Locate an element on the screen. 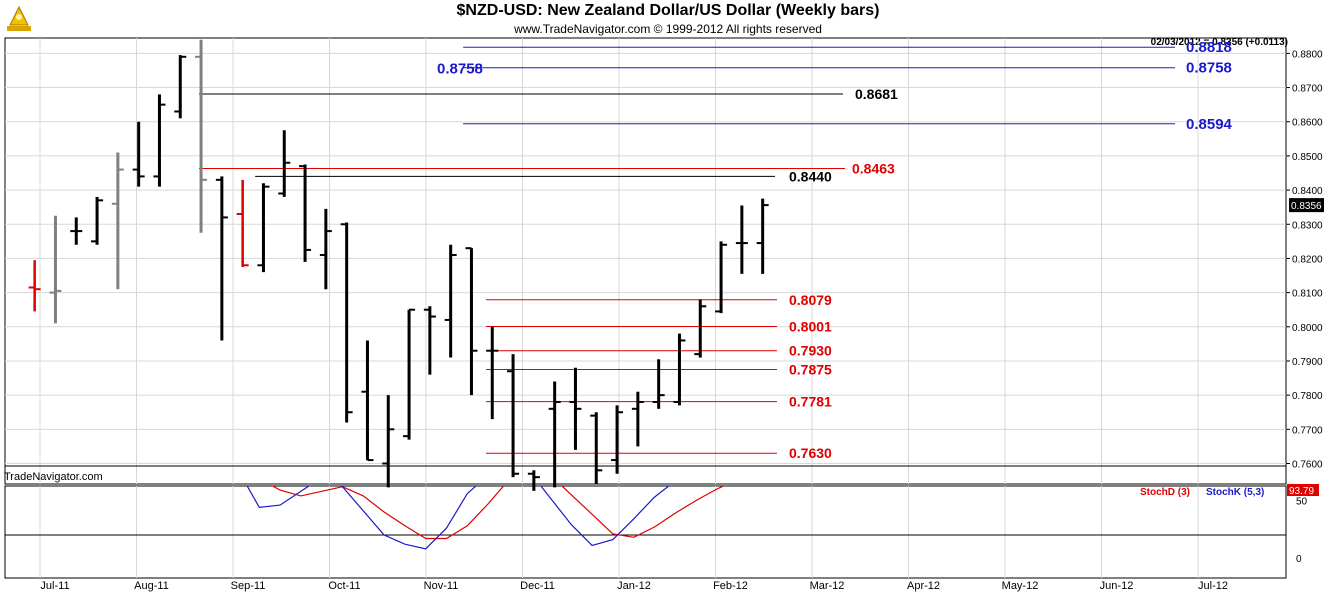 This screenshot has width=1336, height=594. last-price-box is located at coordinates (1306, 205).